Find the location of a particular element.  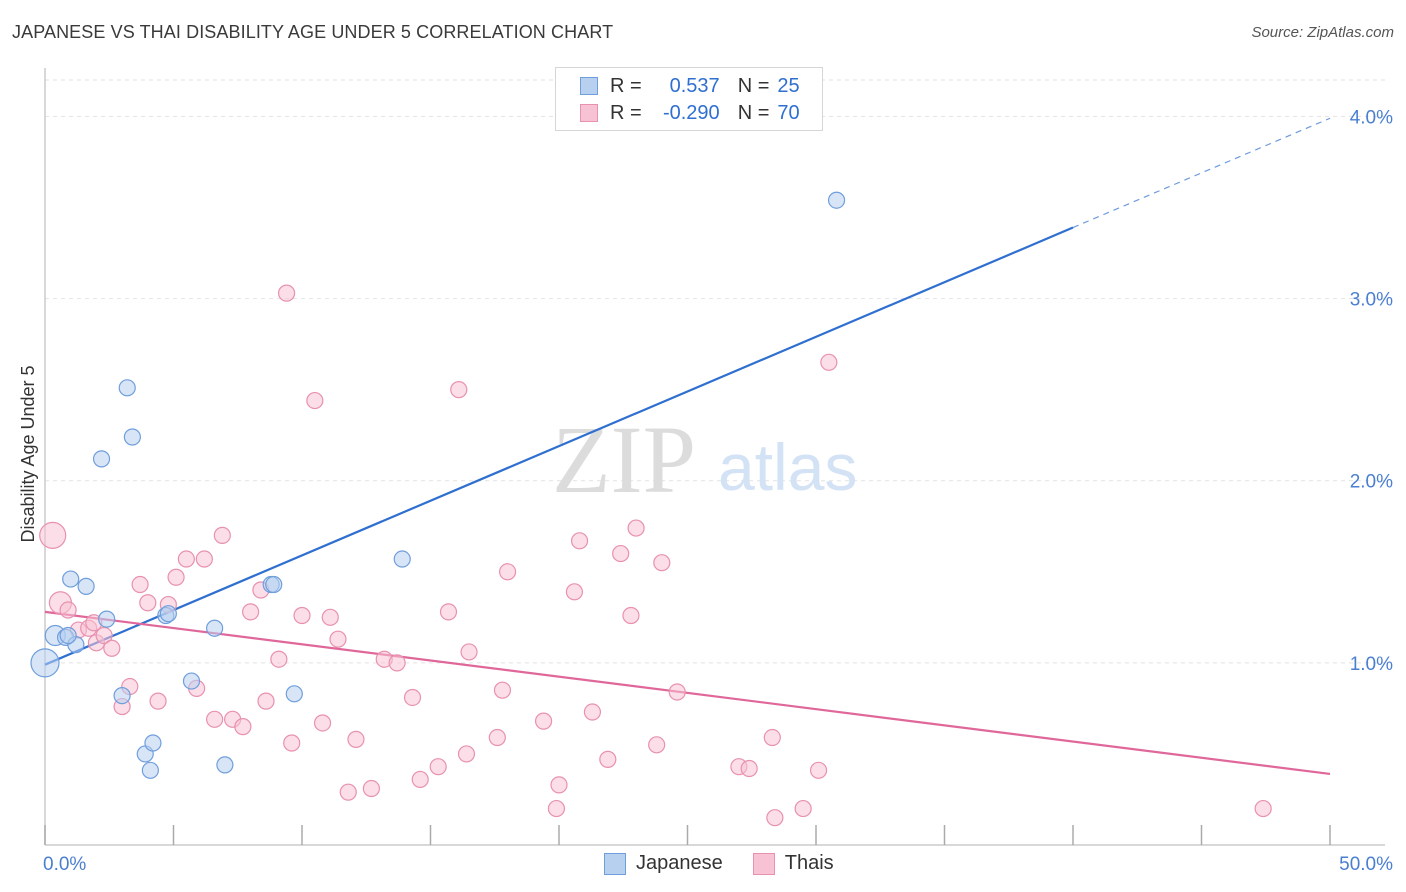

legend-item-thais: Thais is located at coordinates (793, 863).